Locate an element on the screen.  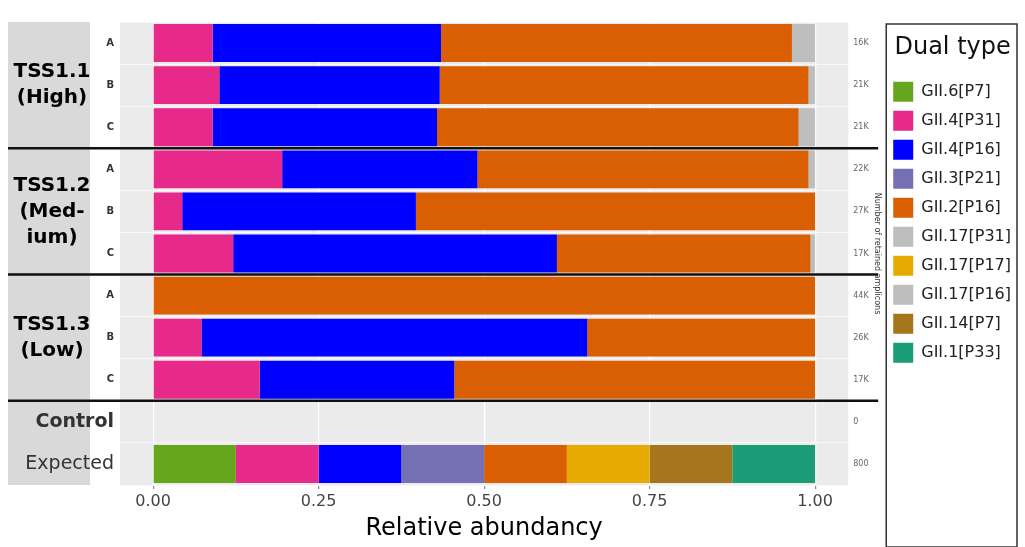
x-tick-label: 0.25 is located at coordinates (318, 500).